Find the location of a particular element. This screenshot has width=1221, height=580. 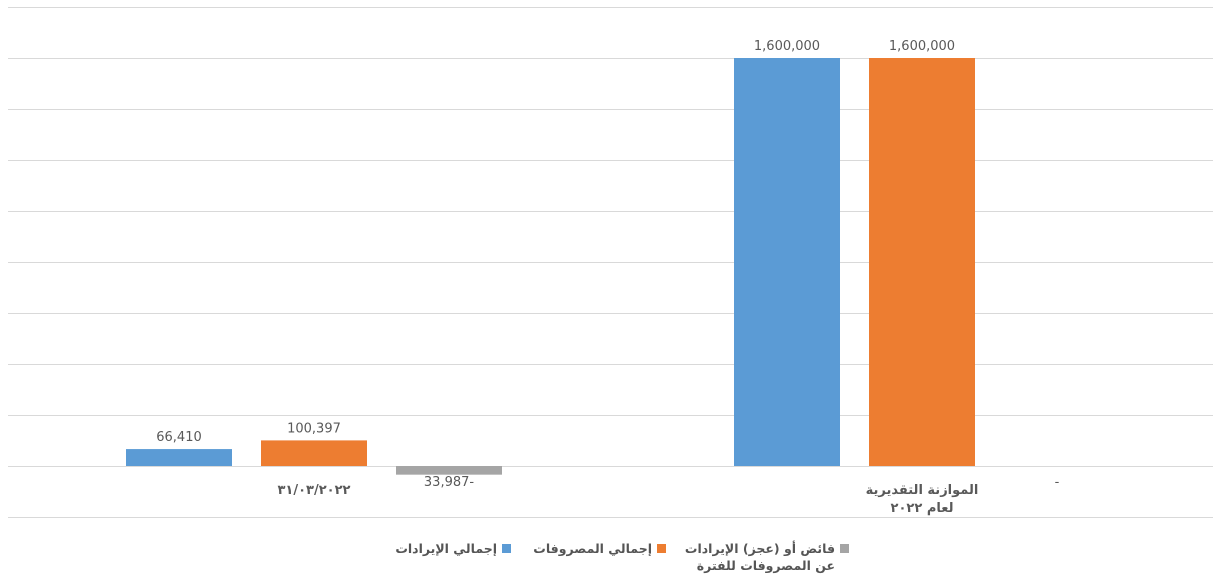

data-label-series-2-cat-0: 33,987- is located at coordinates (449, 482).